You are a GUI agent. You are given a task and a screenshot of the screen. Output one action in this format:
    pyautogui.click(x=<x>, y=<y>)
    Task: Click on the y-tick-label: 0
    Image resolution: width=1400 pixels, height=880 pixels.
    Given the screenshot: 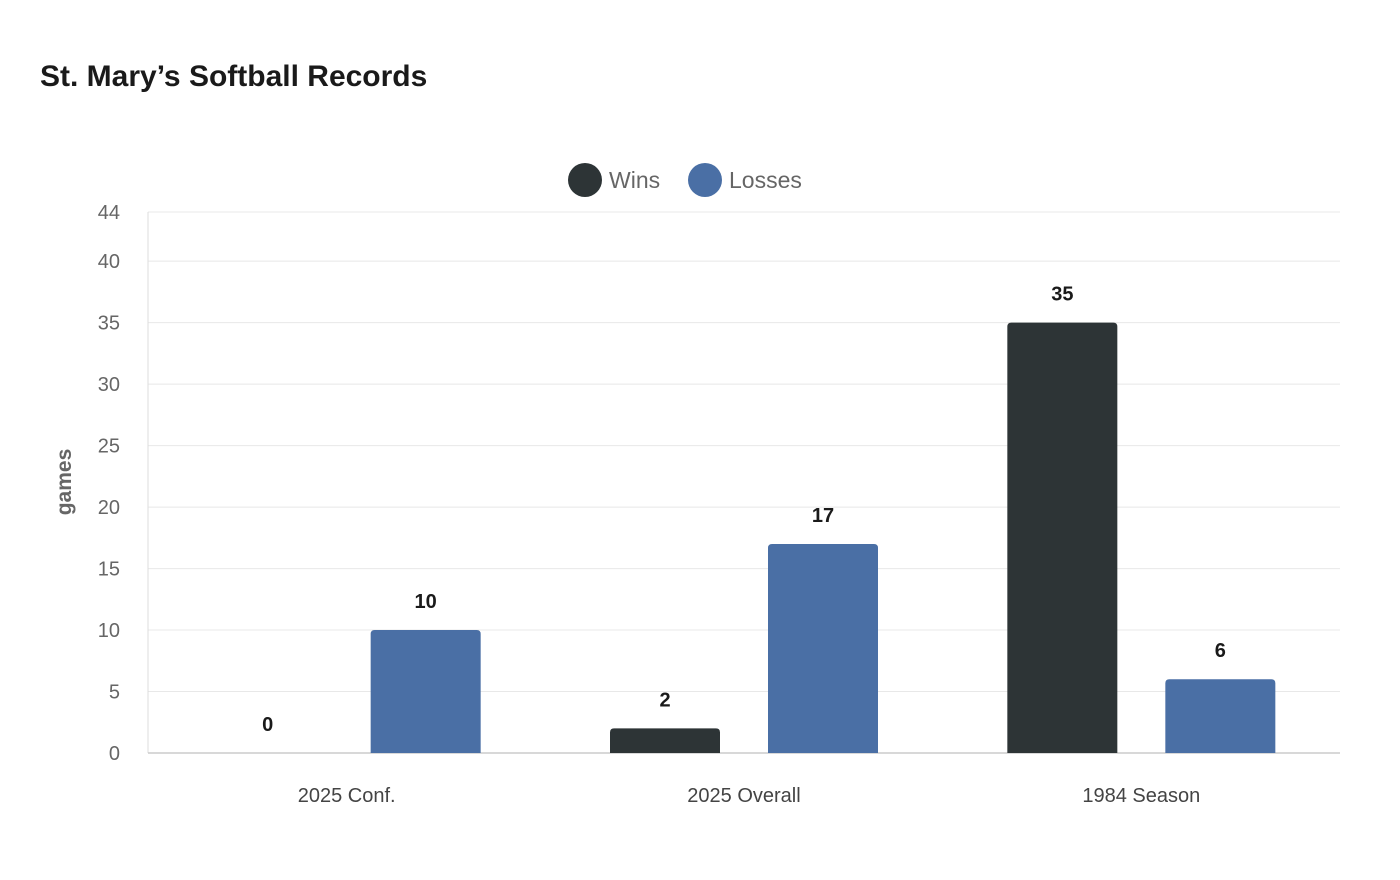 What is the action you would take?
    pyautogui.click(x=114, y=754)
    